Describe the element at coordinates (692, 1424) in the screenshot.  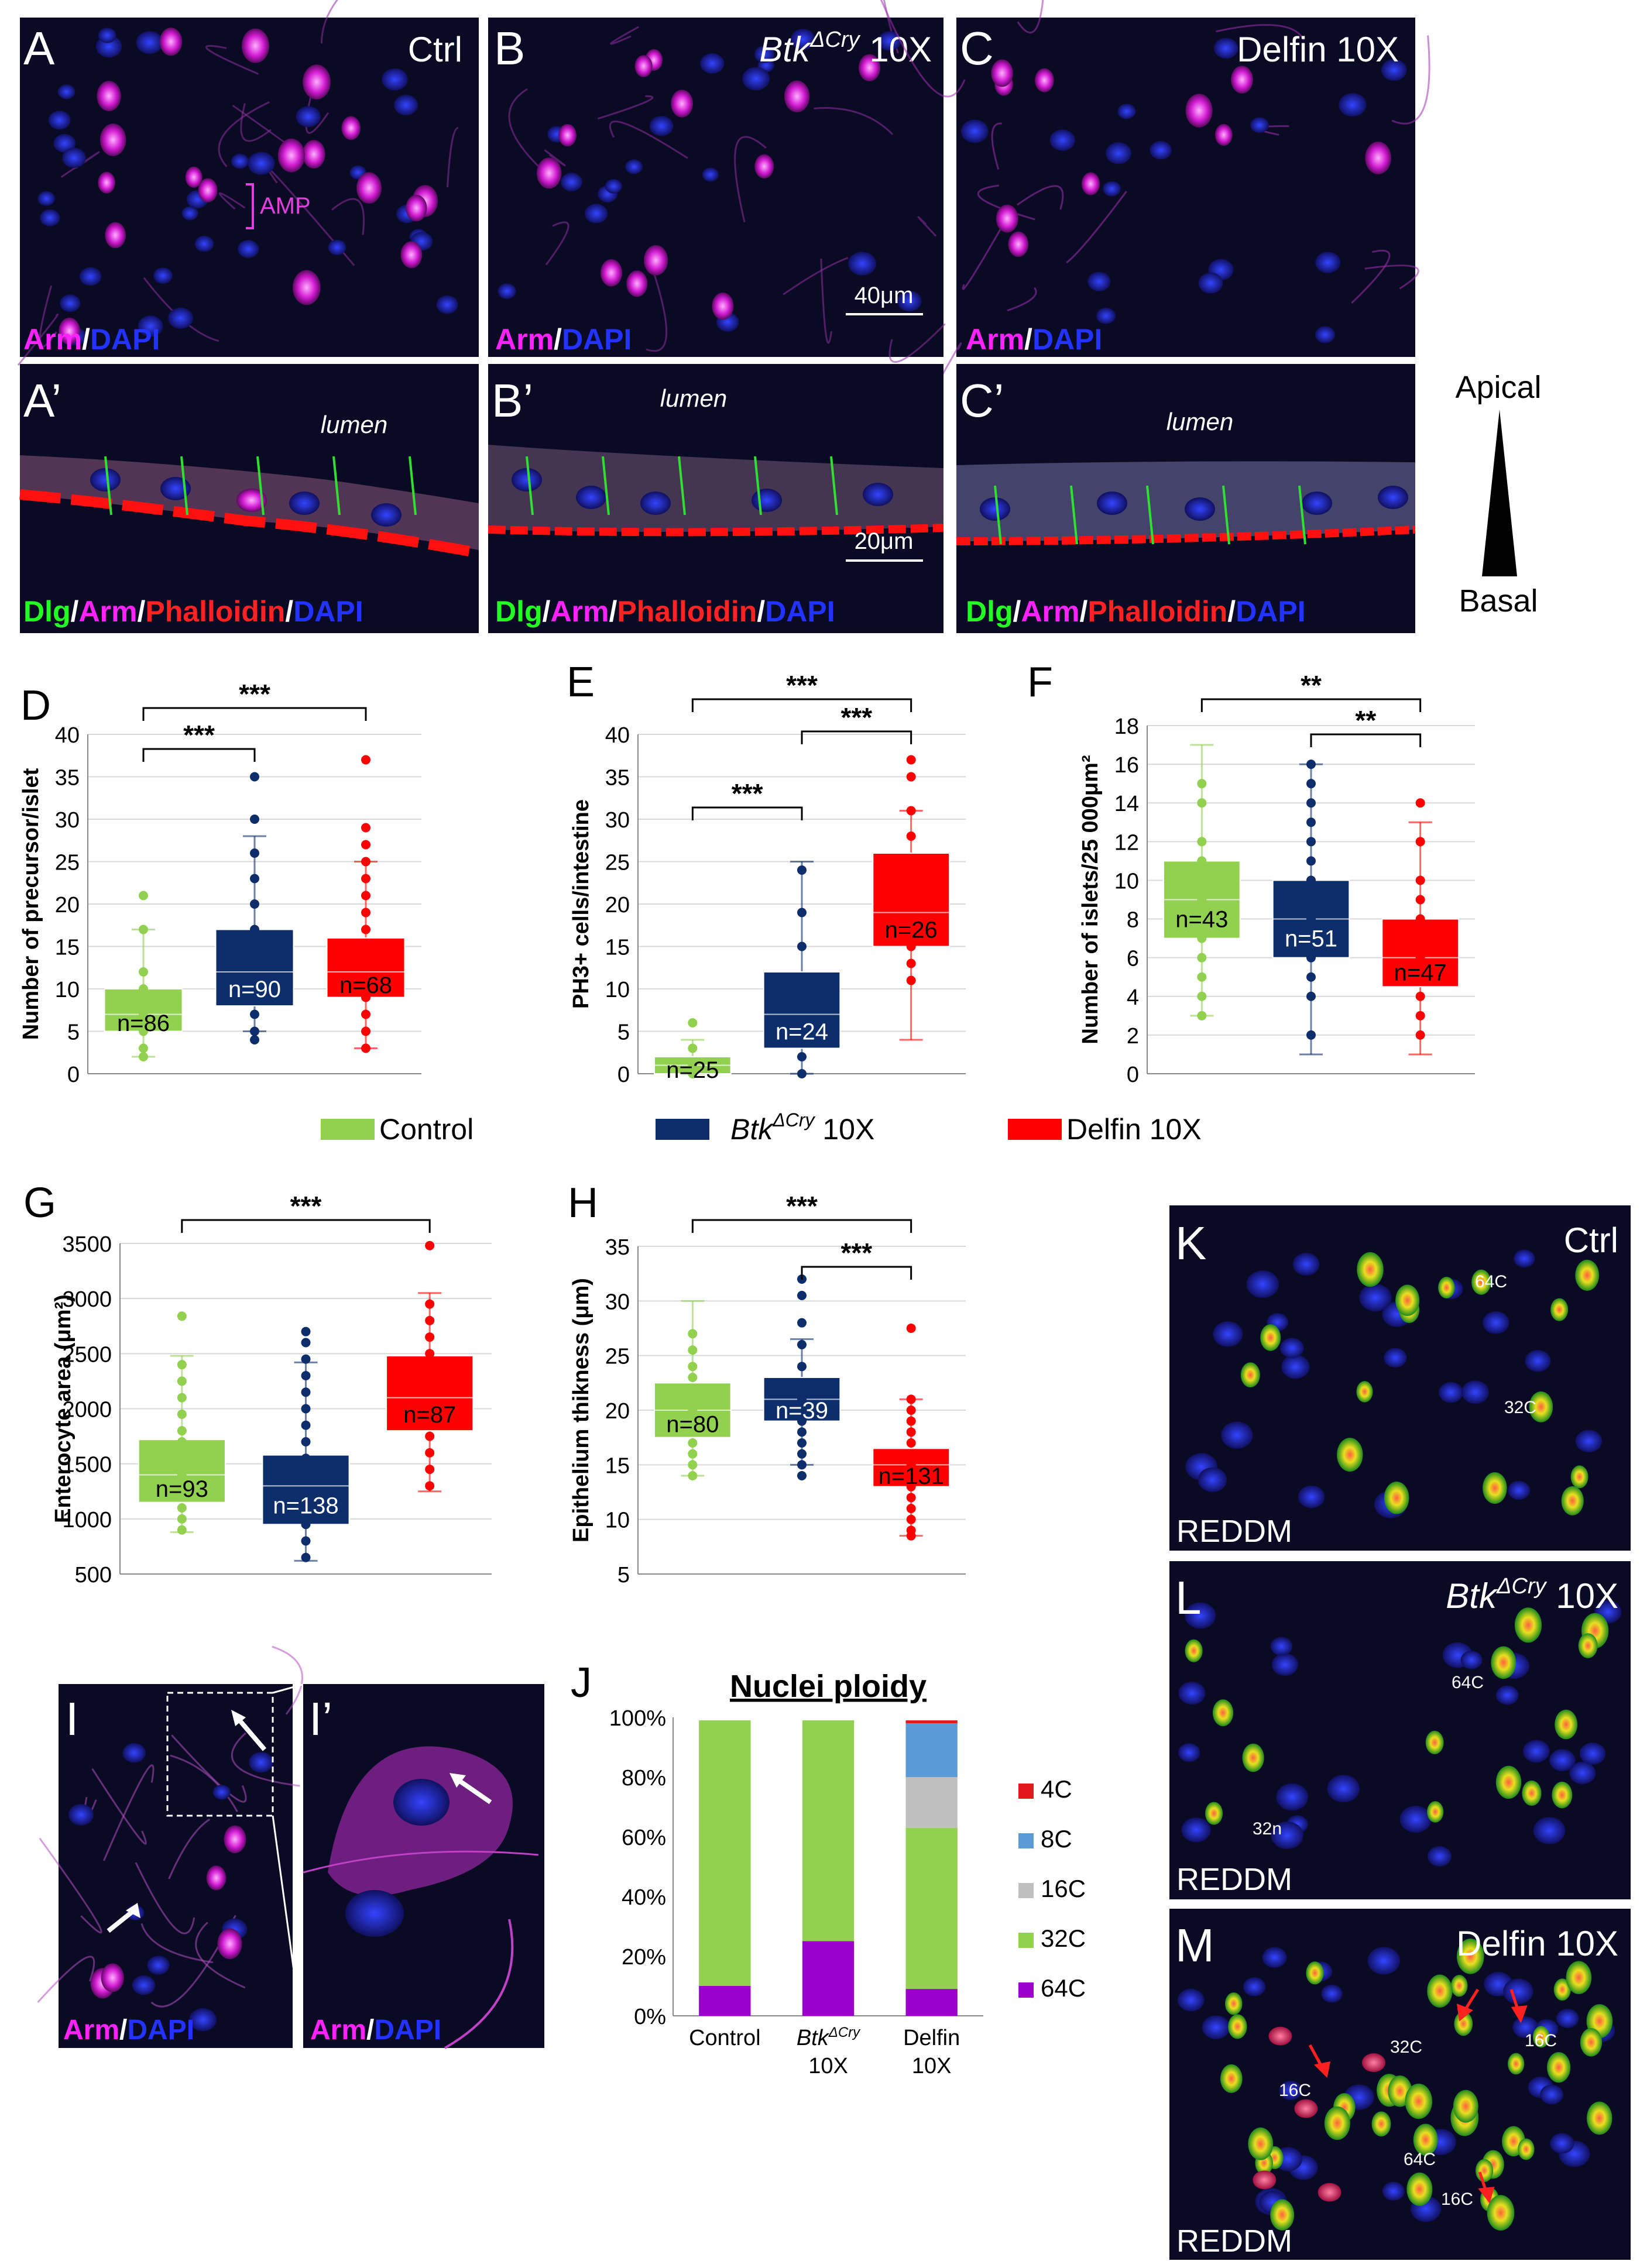
I see `n-label: n=80` at that location.